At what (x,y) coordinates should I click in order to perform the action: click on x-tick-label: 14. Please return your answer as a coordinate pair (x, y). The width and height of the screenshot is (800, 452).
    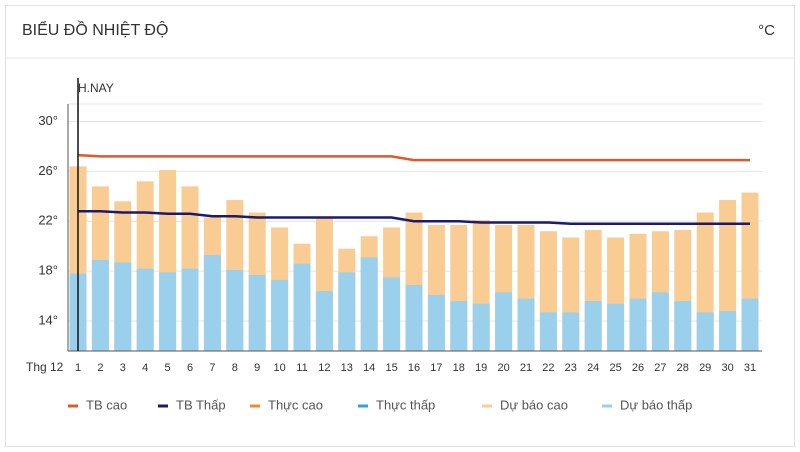
    Looking at the image, I should click on (369, 368).